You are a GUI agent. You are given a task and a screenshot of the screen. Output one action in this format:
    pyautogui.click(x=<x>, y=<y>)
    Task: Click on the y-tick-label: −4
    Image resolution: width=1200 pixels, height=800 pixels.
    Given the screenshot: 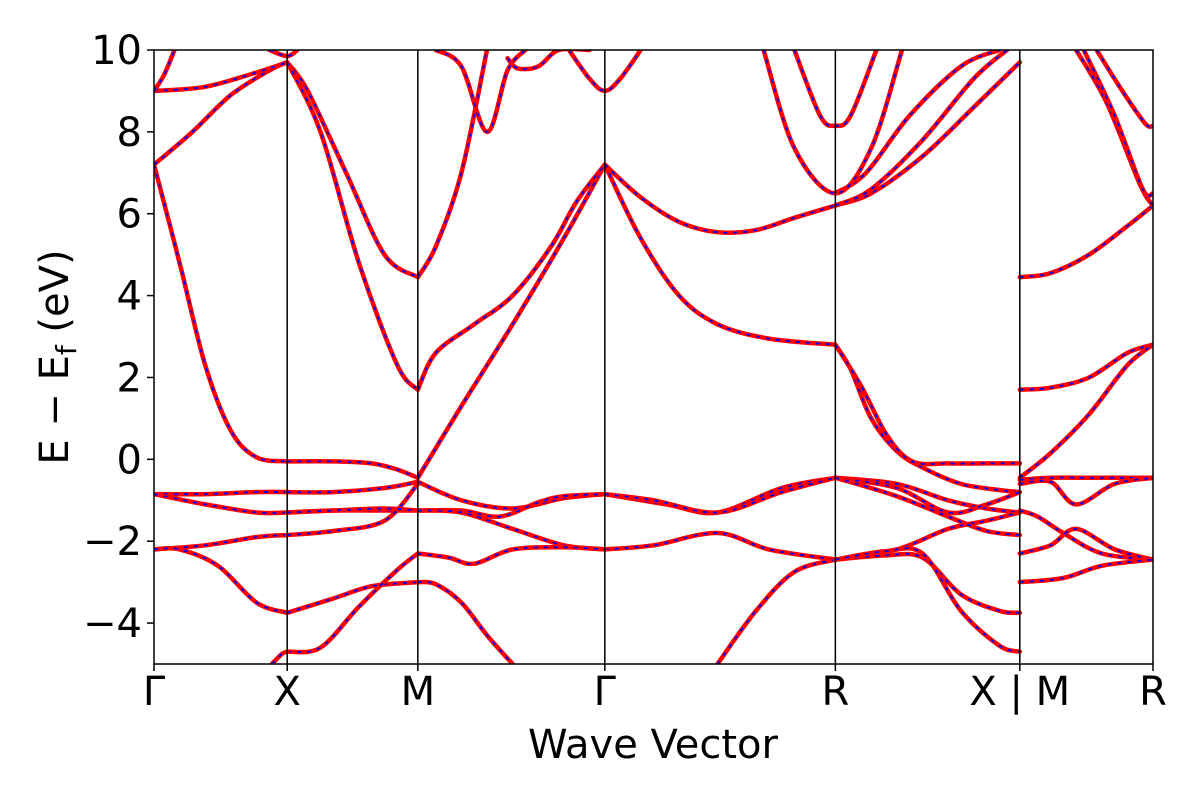 What is the action you would take?
    pyautogui.click(x=112, y=624)
    